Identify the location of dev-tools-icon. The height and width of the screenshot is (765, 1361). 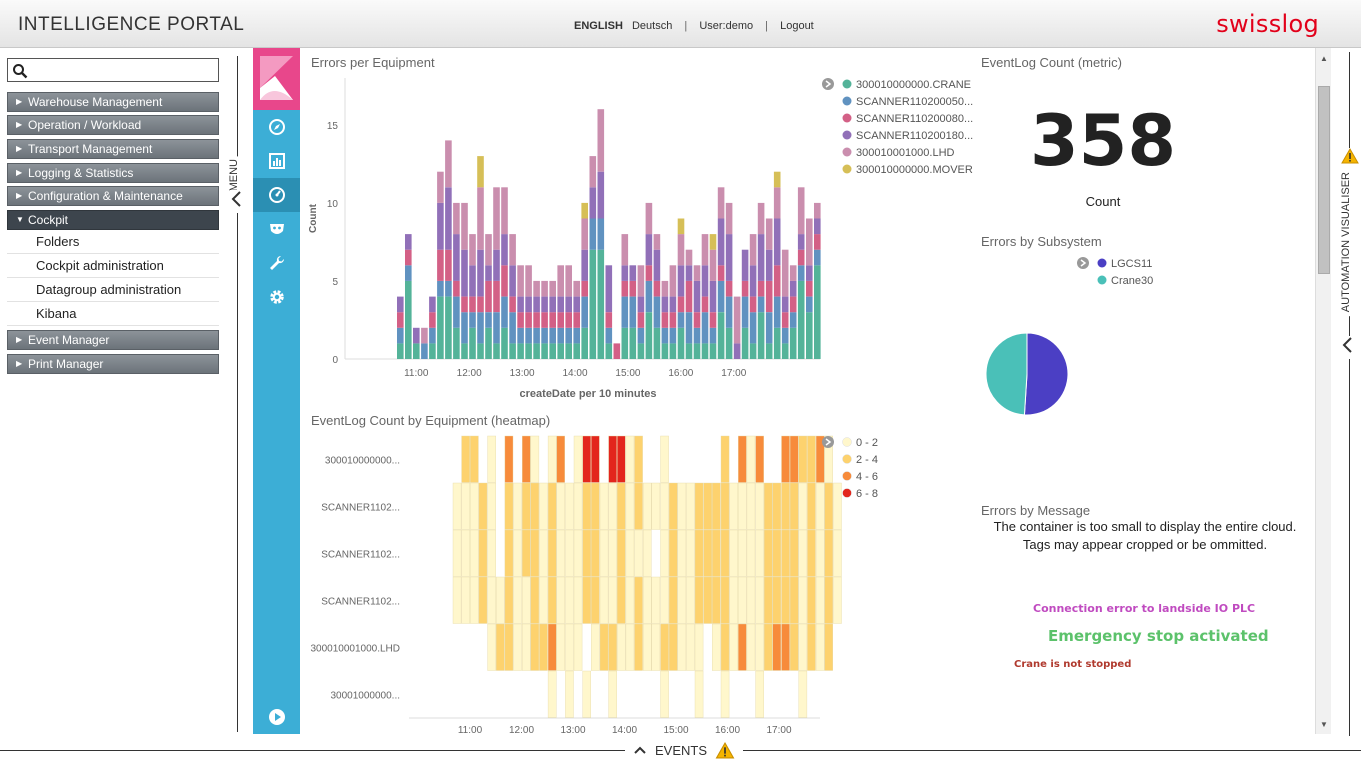
(276, 263).